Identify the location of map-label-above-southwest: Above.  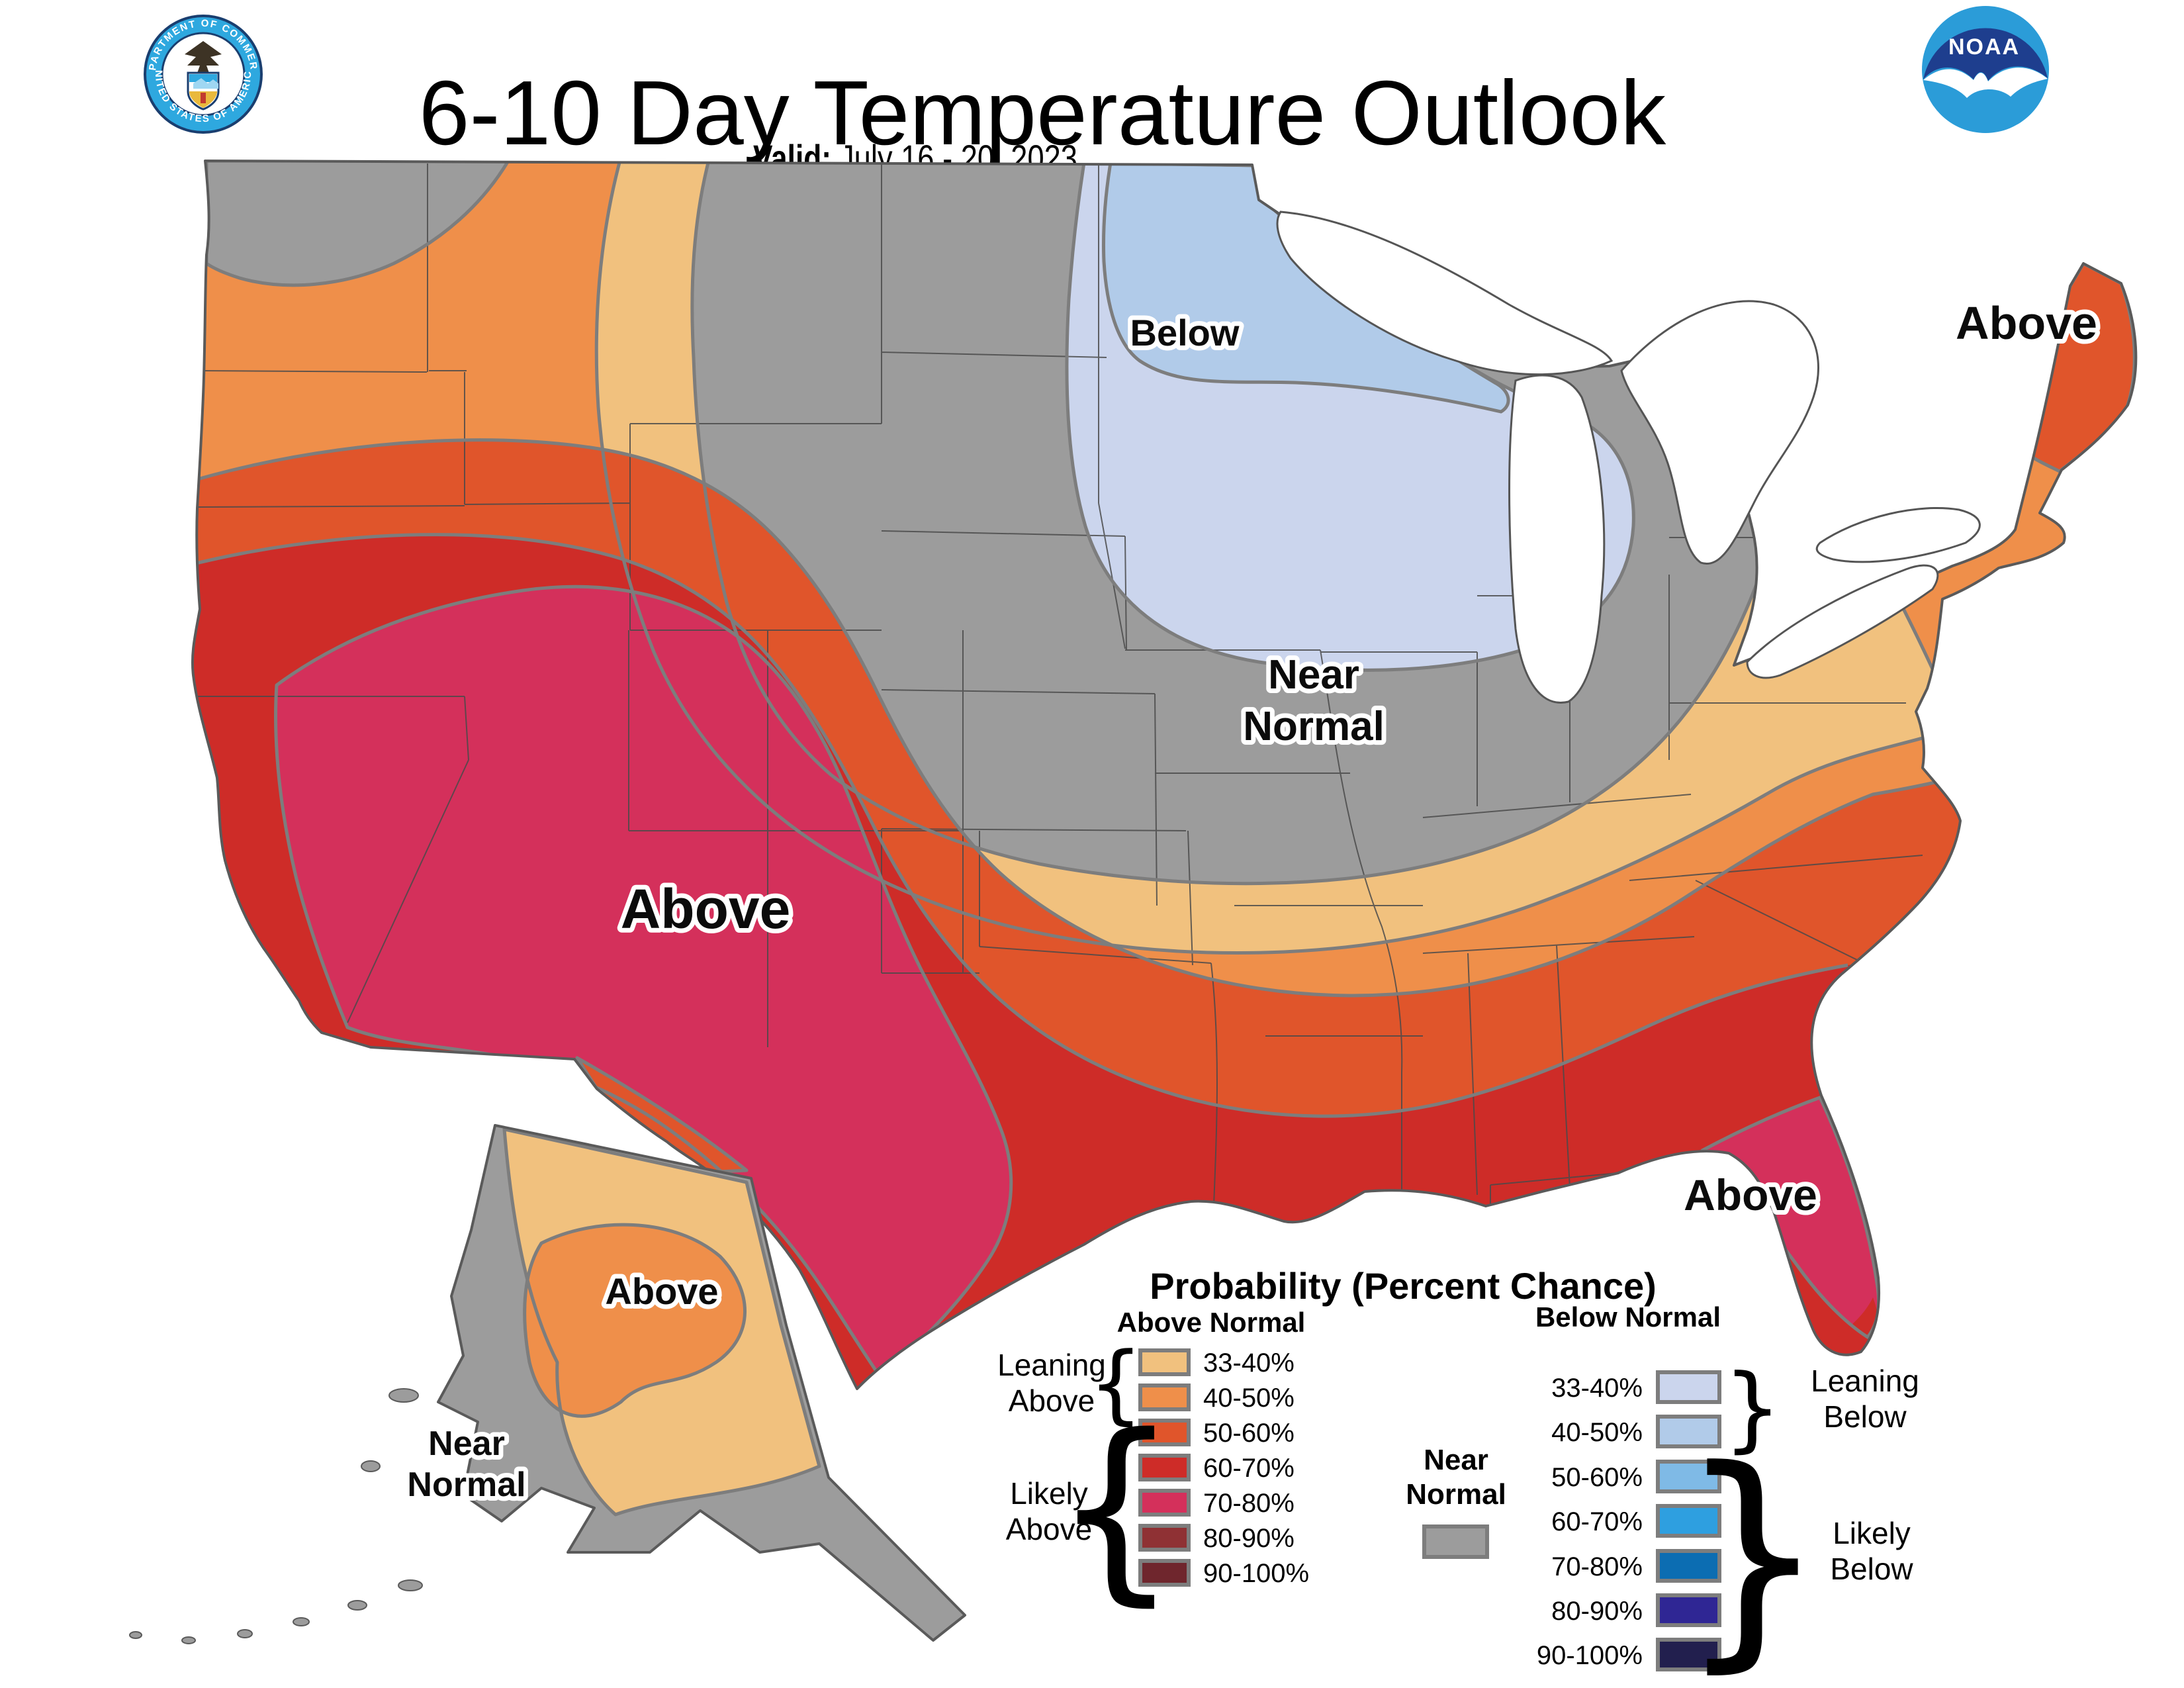
(706, 909).